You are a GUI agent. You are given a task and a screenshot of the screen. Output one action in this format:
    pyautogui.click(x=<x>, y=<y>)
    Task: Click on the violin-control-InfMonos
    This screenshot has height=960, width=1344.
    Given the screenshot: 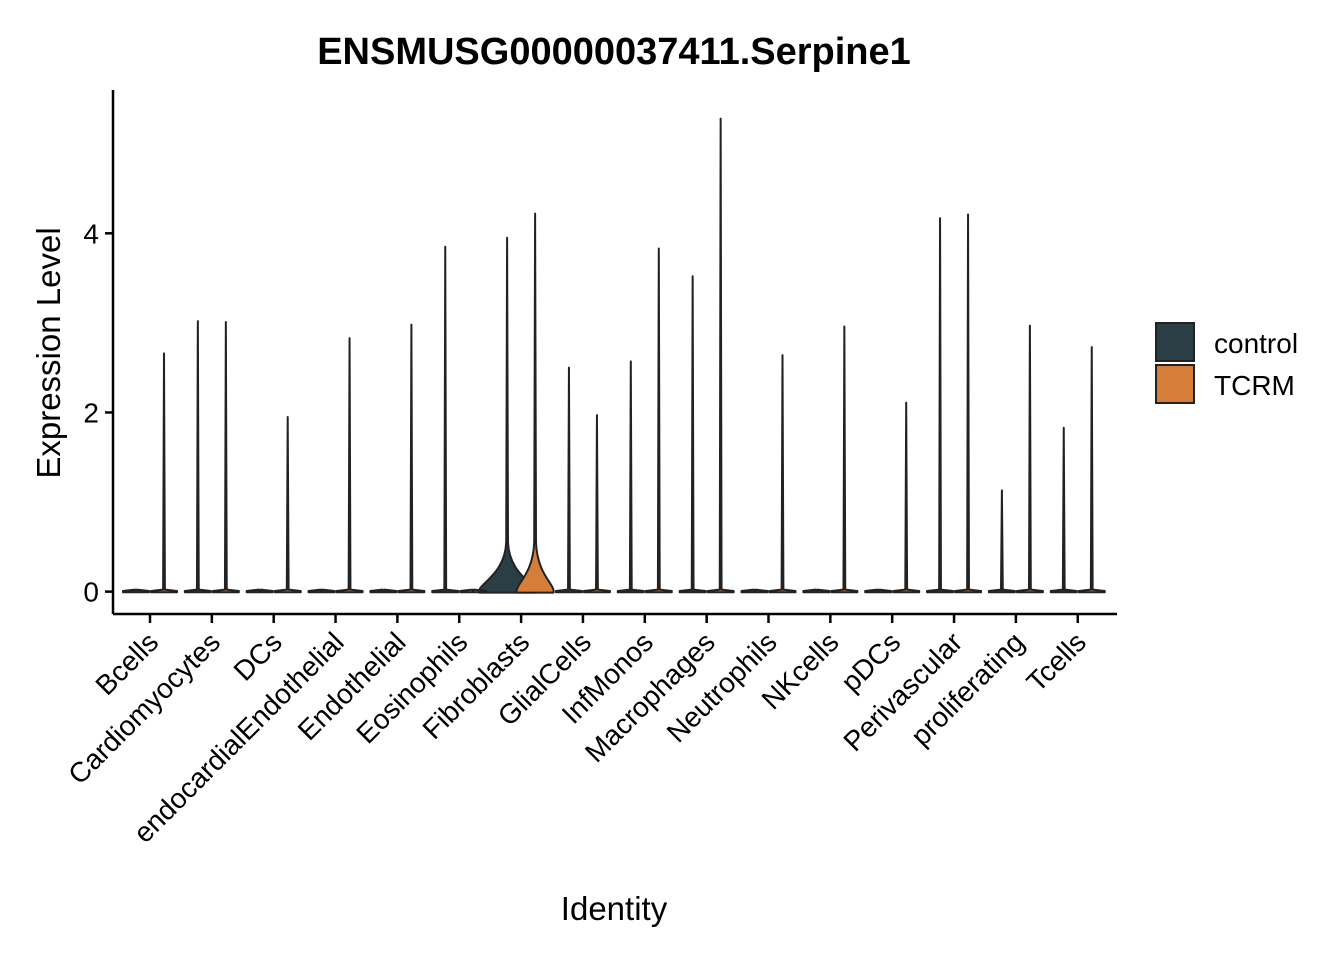 What is the action you would take?
    pyautogui.click(x=630, y=477)
    